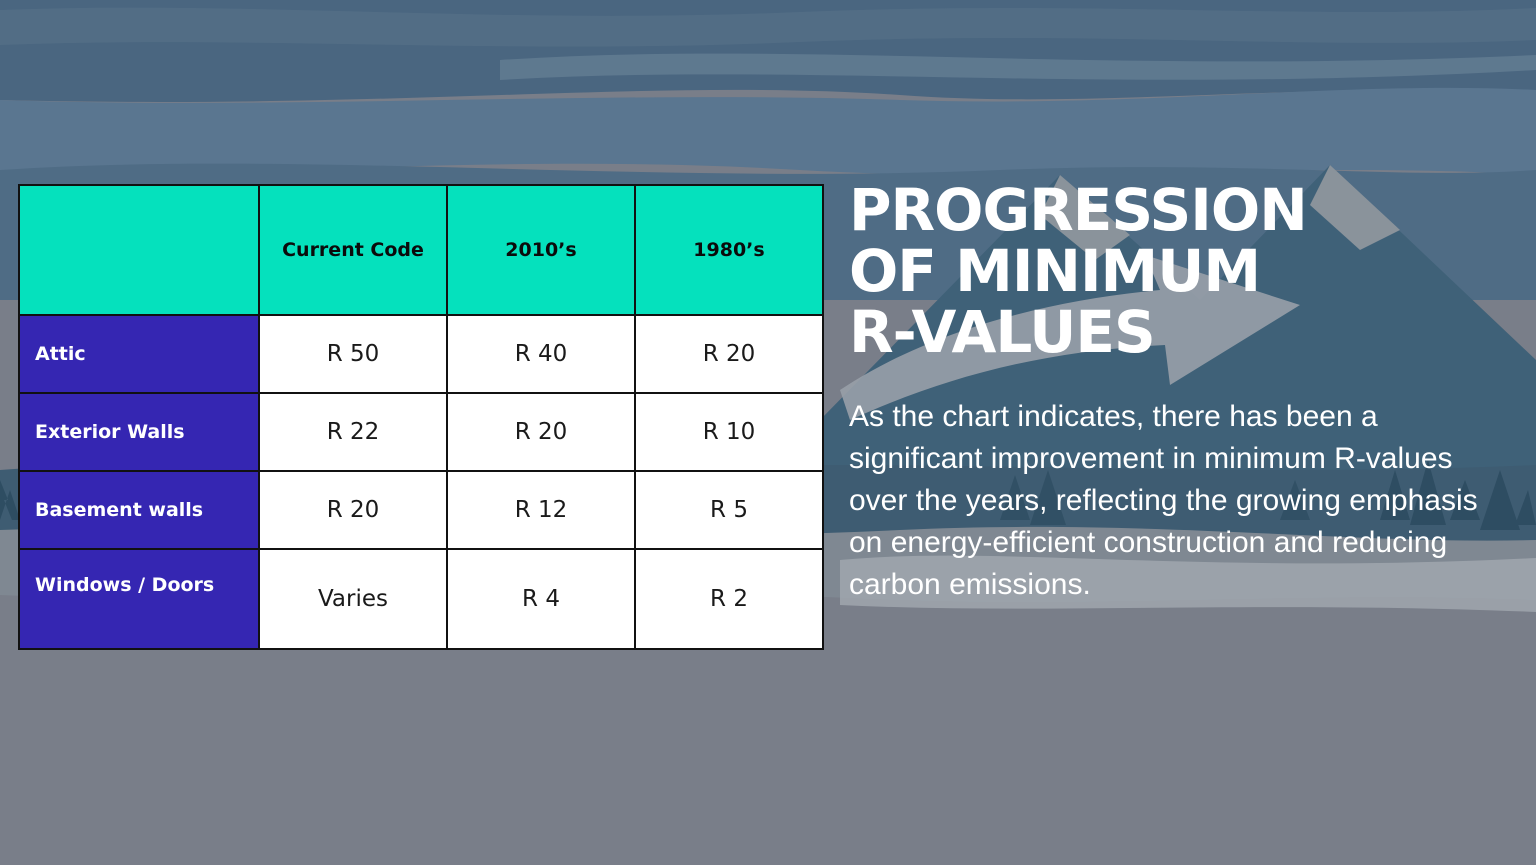 This screenshot has width=1536, height=865. I want to click on table-row: Basement walls R 20 R 12 R 5, so click(421, 510).